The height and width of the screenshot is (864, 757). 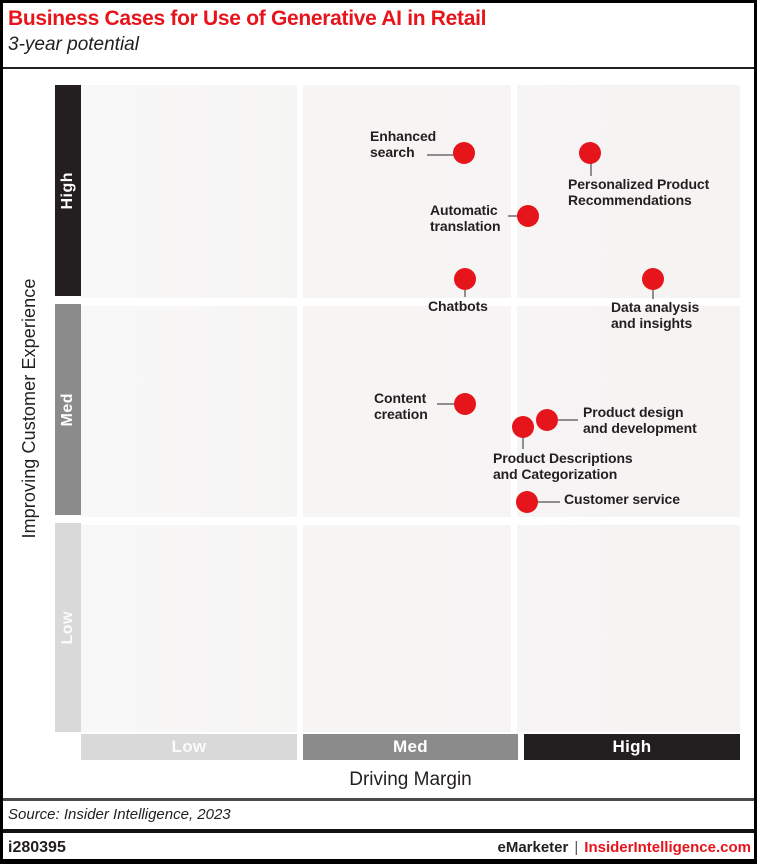 I want to click on y-band-label: Low, so click(x=67, y=627).